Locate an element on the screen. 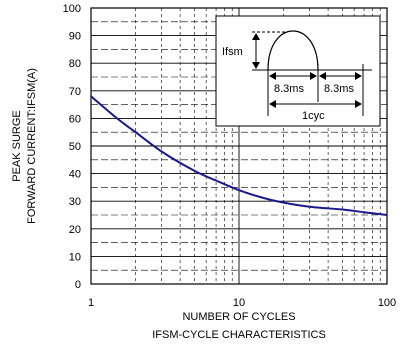  x-tick-label: 100 is located at coordinates (387, 303).